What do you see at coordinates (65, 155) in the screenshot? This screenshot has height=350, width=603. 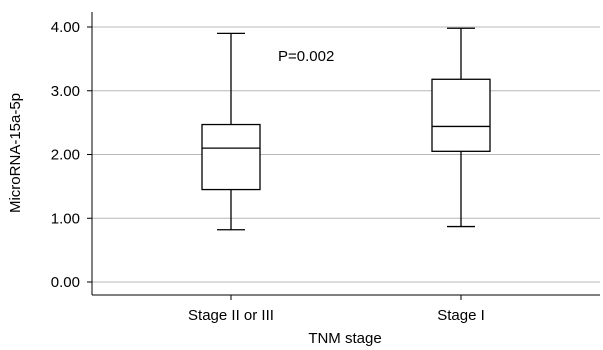 I see `y-tick-label: 2.00` at bounding box center [65, 155].